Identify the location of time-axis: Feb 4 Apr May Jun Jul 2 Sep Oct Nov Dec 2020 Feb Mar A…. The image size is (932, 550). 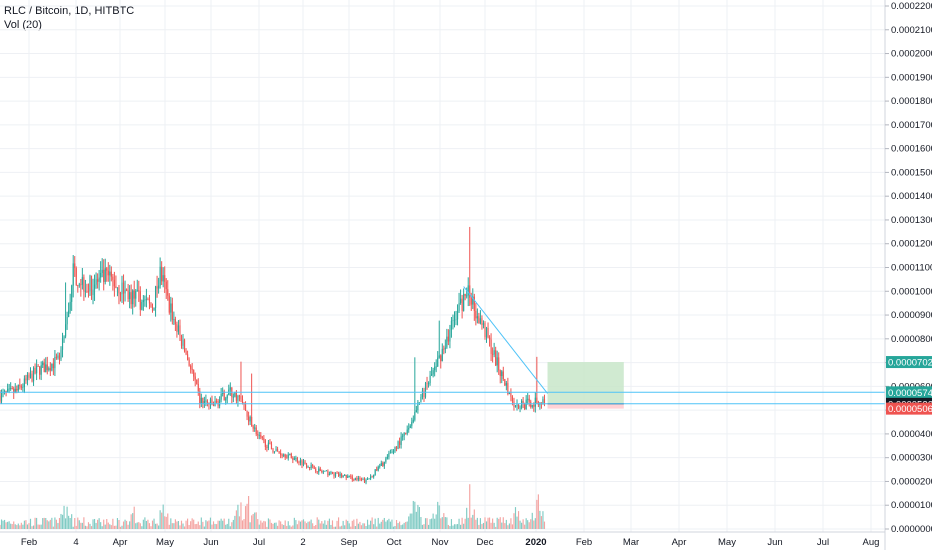
(450, 542).